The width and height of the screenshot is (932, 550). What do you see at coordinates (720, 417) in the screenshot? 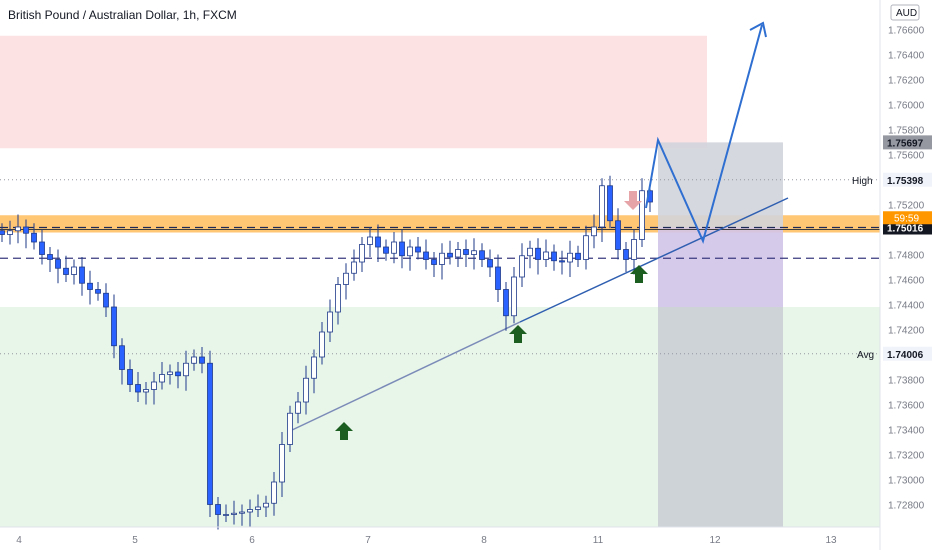
I see `target-box-lower` at bounding box center [720, 417].